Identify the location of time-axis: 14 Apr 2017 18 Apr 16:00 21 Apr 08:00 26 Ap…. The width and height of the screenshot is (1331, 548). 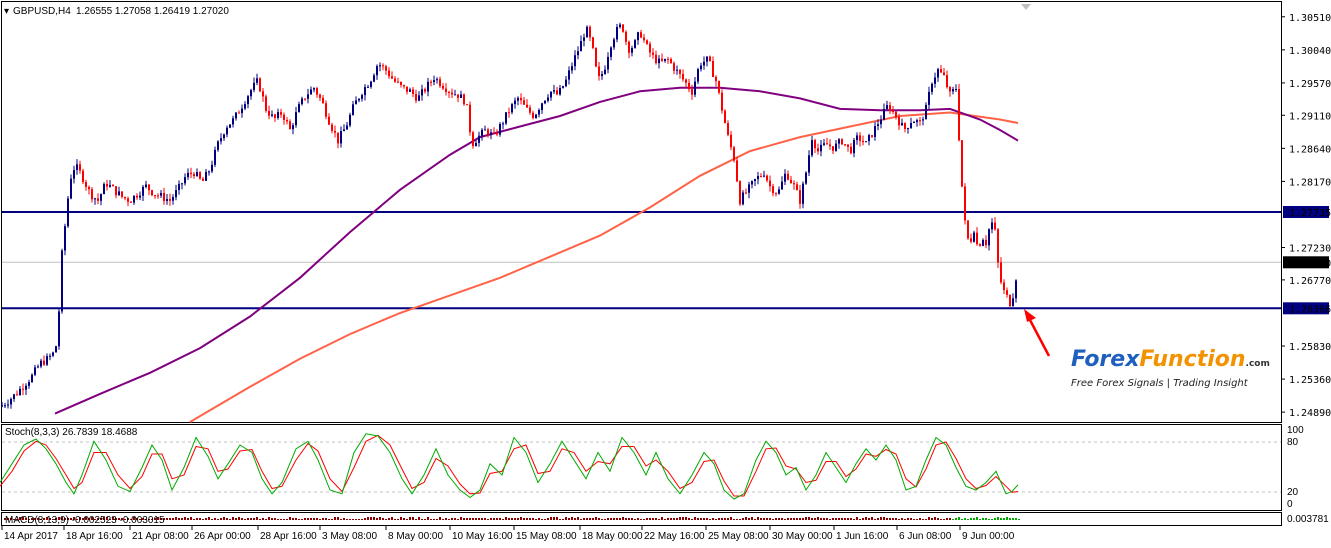
(508, 534).